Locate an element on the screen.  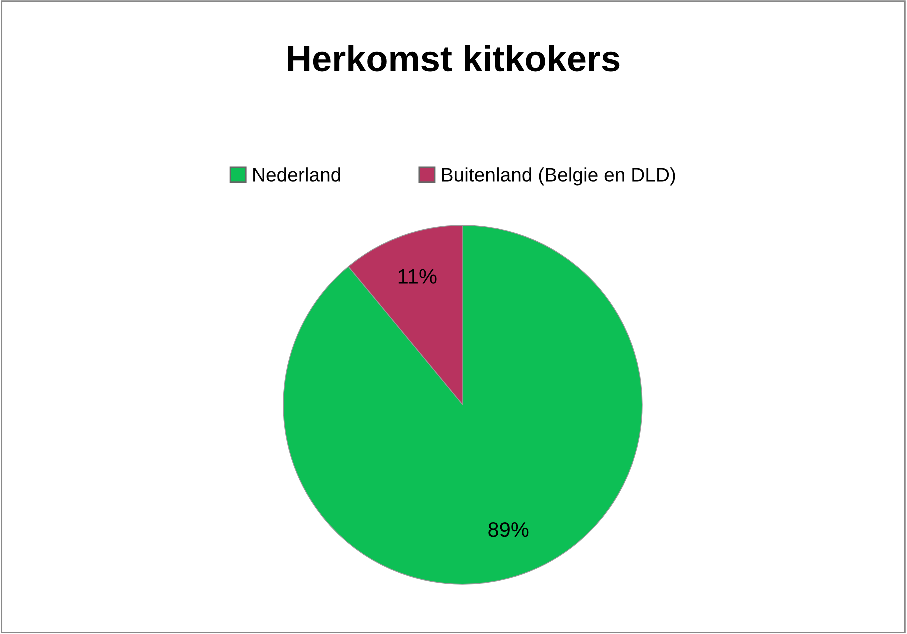
legend-label: Buitenland (Belgie en DLD) is located at coordinates (559, 177).